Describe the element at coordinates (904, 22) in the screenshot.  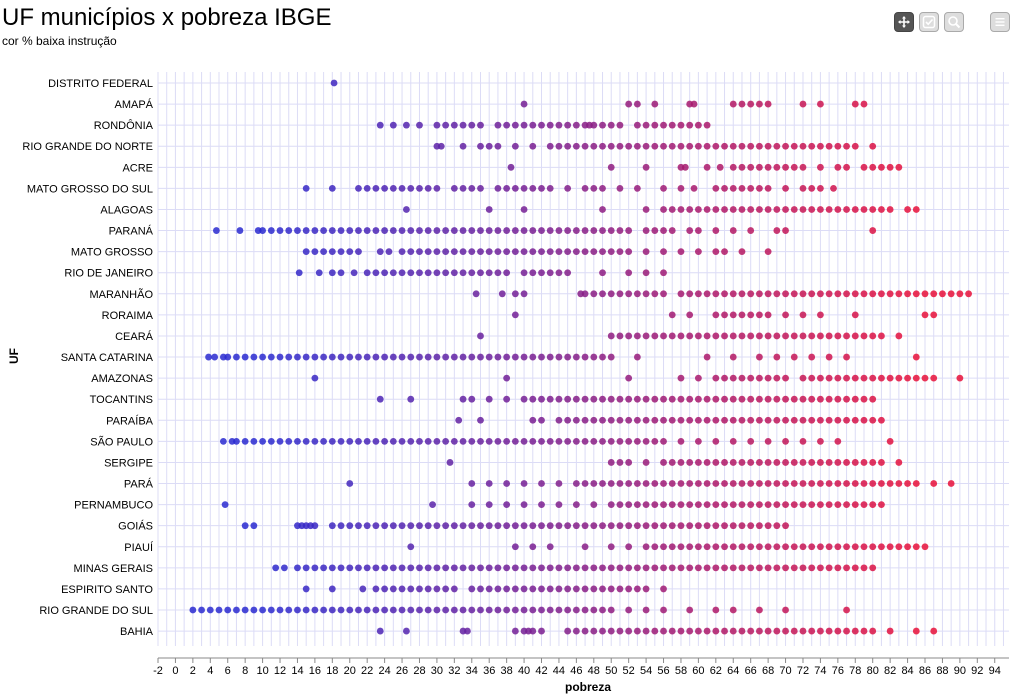
I see `pan-button` at that location.